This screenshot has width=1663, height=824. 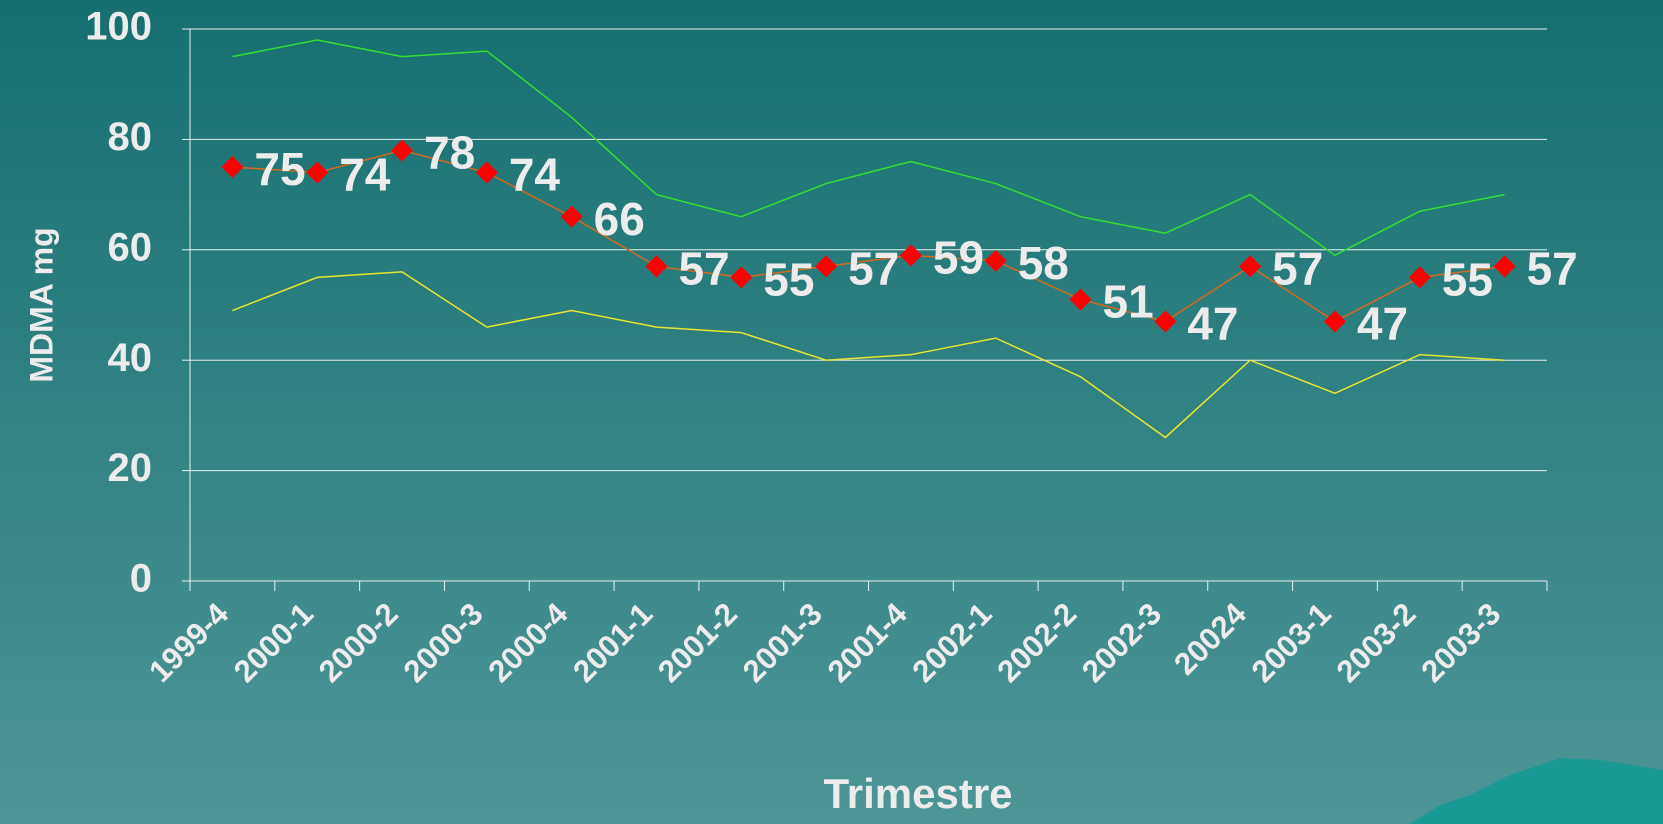 What do you see at coordinates (449, 153) in the screenshot?
I see `data-label: 78` at bounding box center [449, 153].